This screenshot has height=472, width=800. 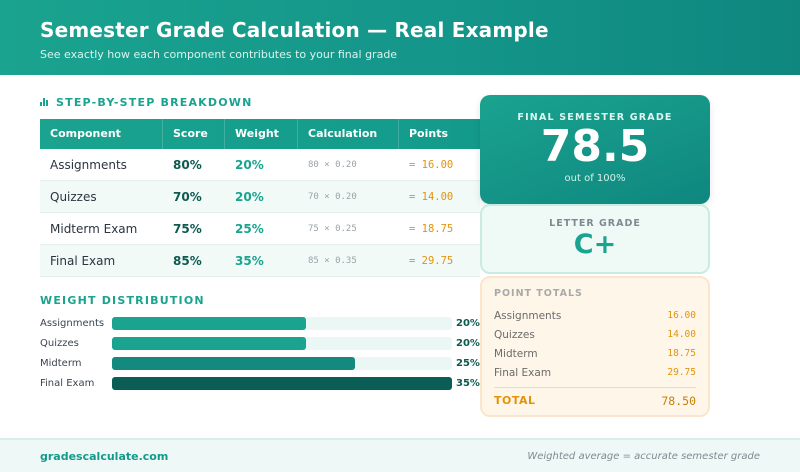 I want to click on cell-weight: 35%, so click(x=249, y=261).